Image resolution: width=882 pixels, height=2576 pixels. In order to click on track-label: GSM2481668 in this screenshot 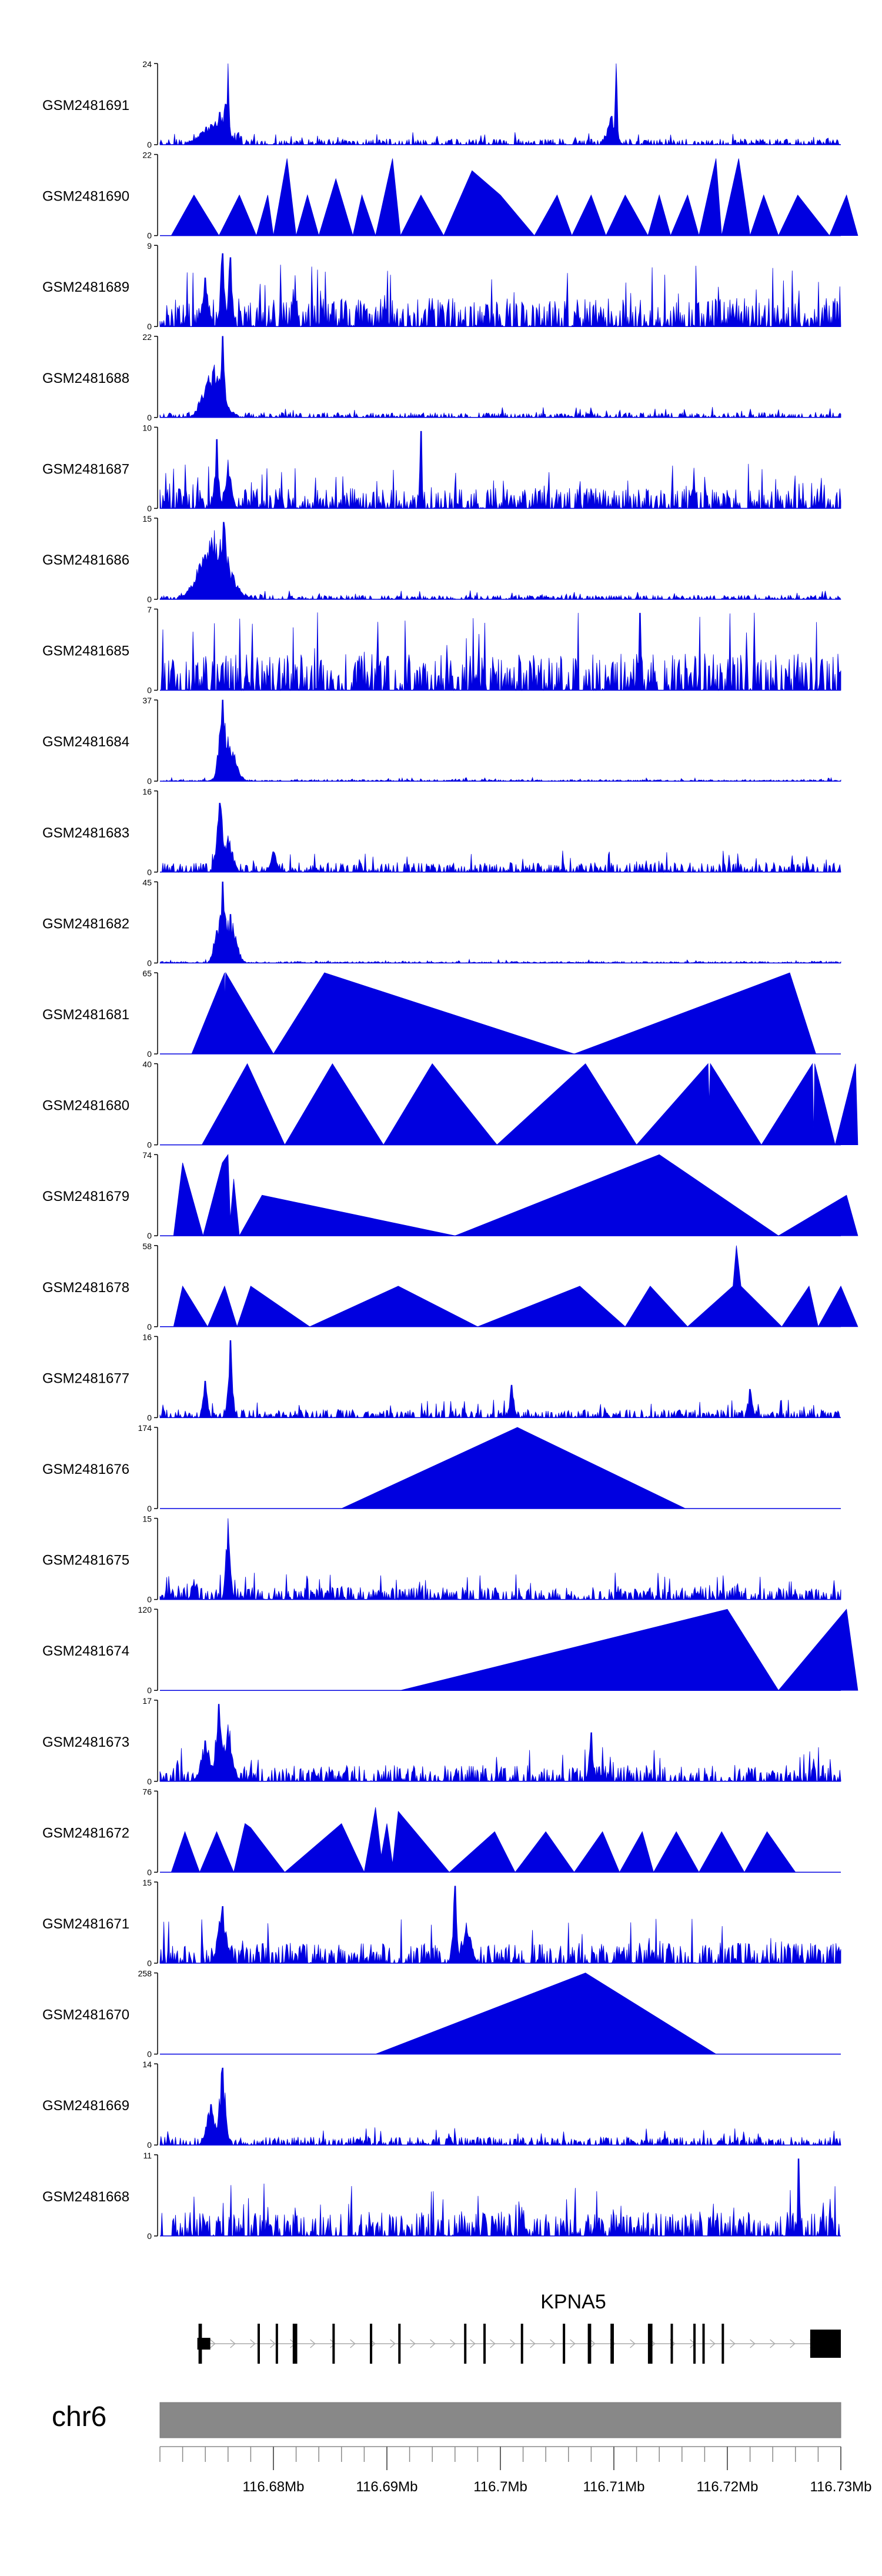, I will do `click(85, 2197)`.